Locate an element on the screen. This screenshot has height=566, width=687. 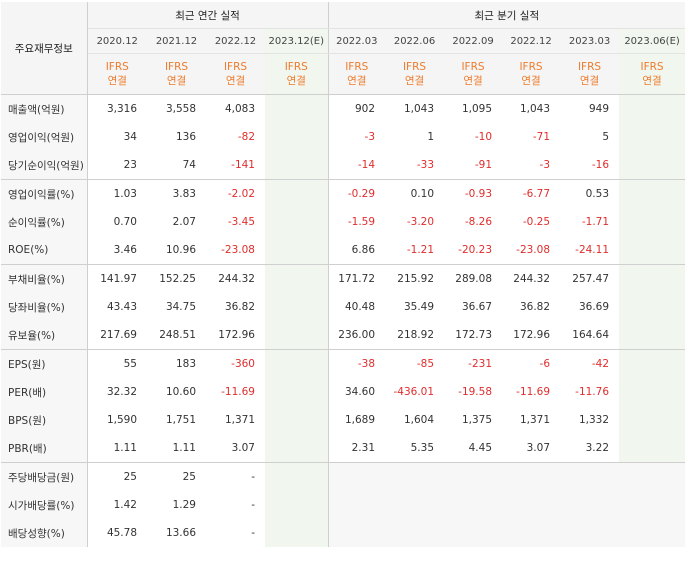
row-label: EPS(원) is located at coordinates (44, 363).